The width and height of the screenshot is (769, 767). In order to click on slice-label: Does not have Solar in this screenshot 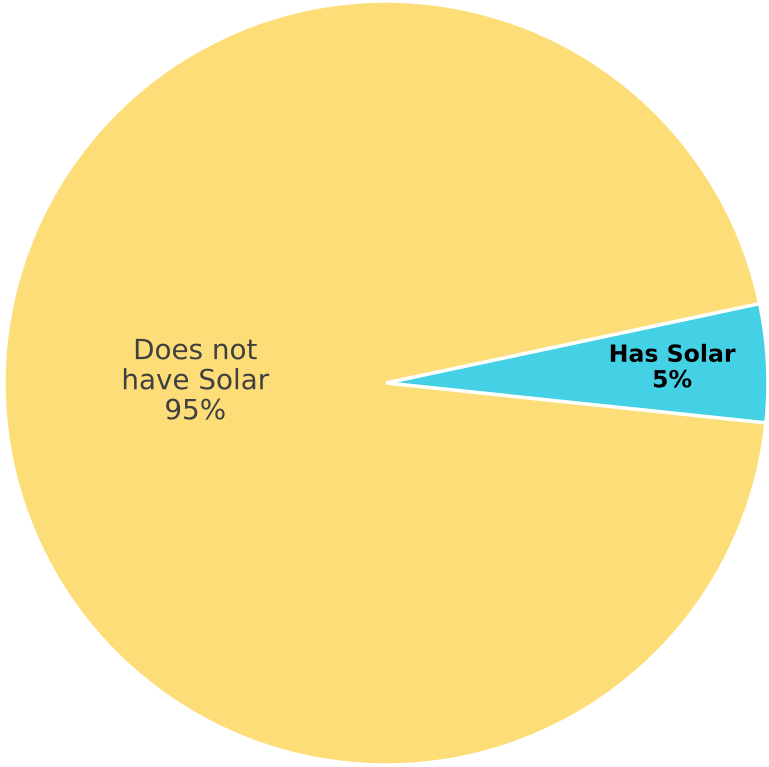, I will do `click(197, 364)`.